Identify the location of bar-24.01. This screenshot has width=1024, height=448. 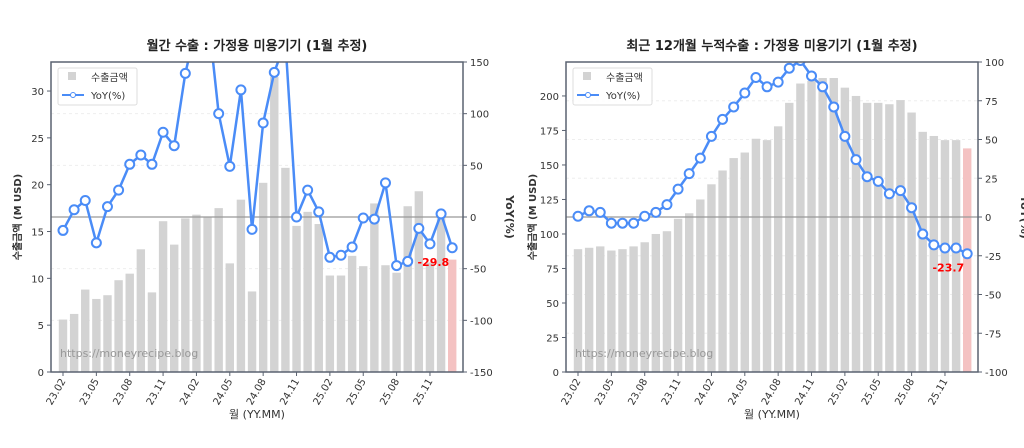
(700, 285).